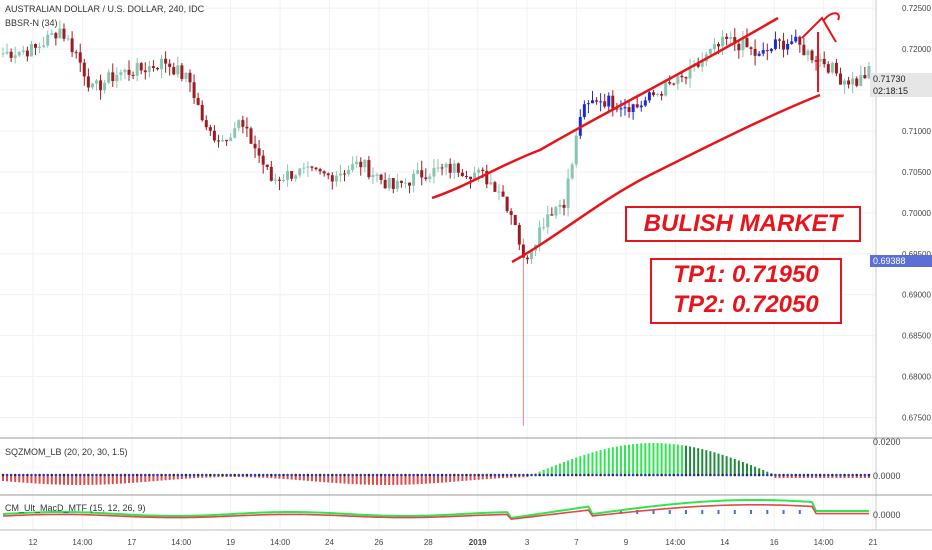  What do you see at coordinates (702, 512) in the screenshot?
I see `macd-histogram-bar` at bounding box center [702, 512].